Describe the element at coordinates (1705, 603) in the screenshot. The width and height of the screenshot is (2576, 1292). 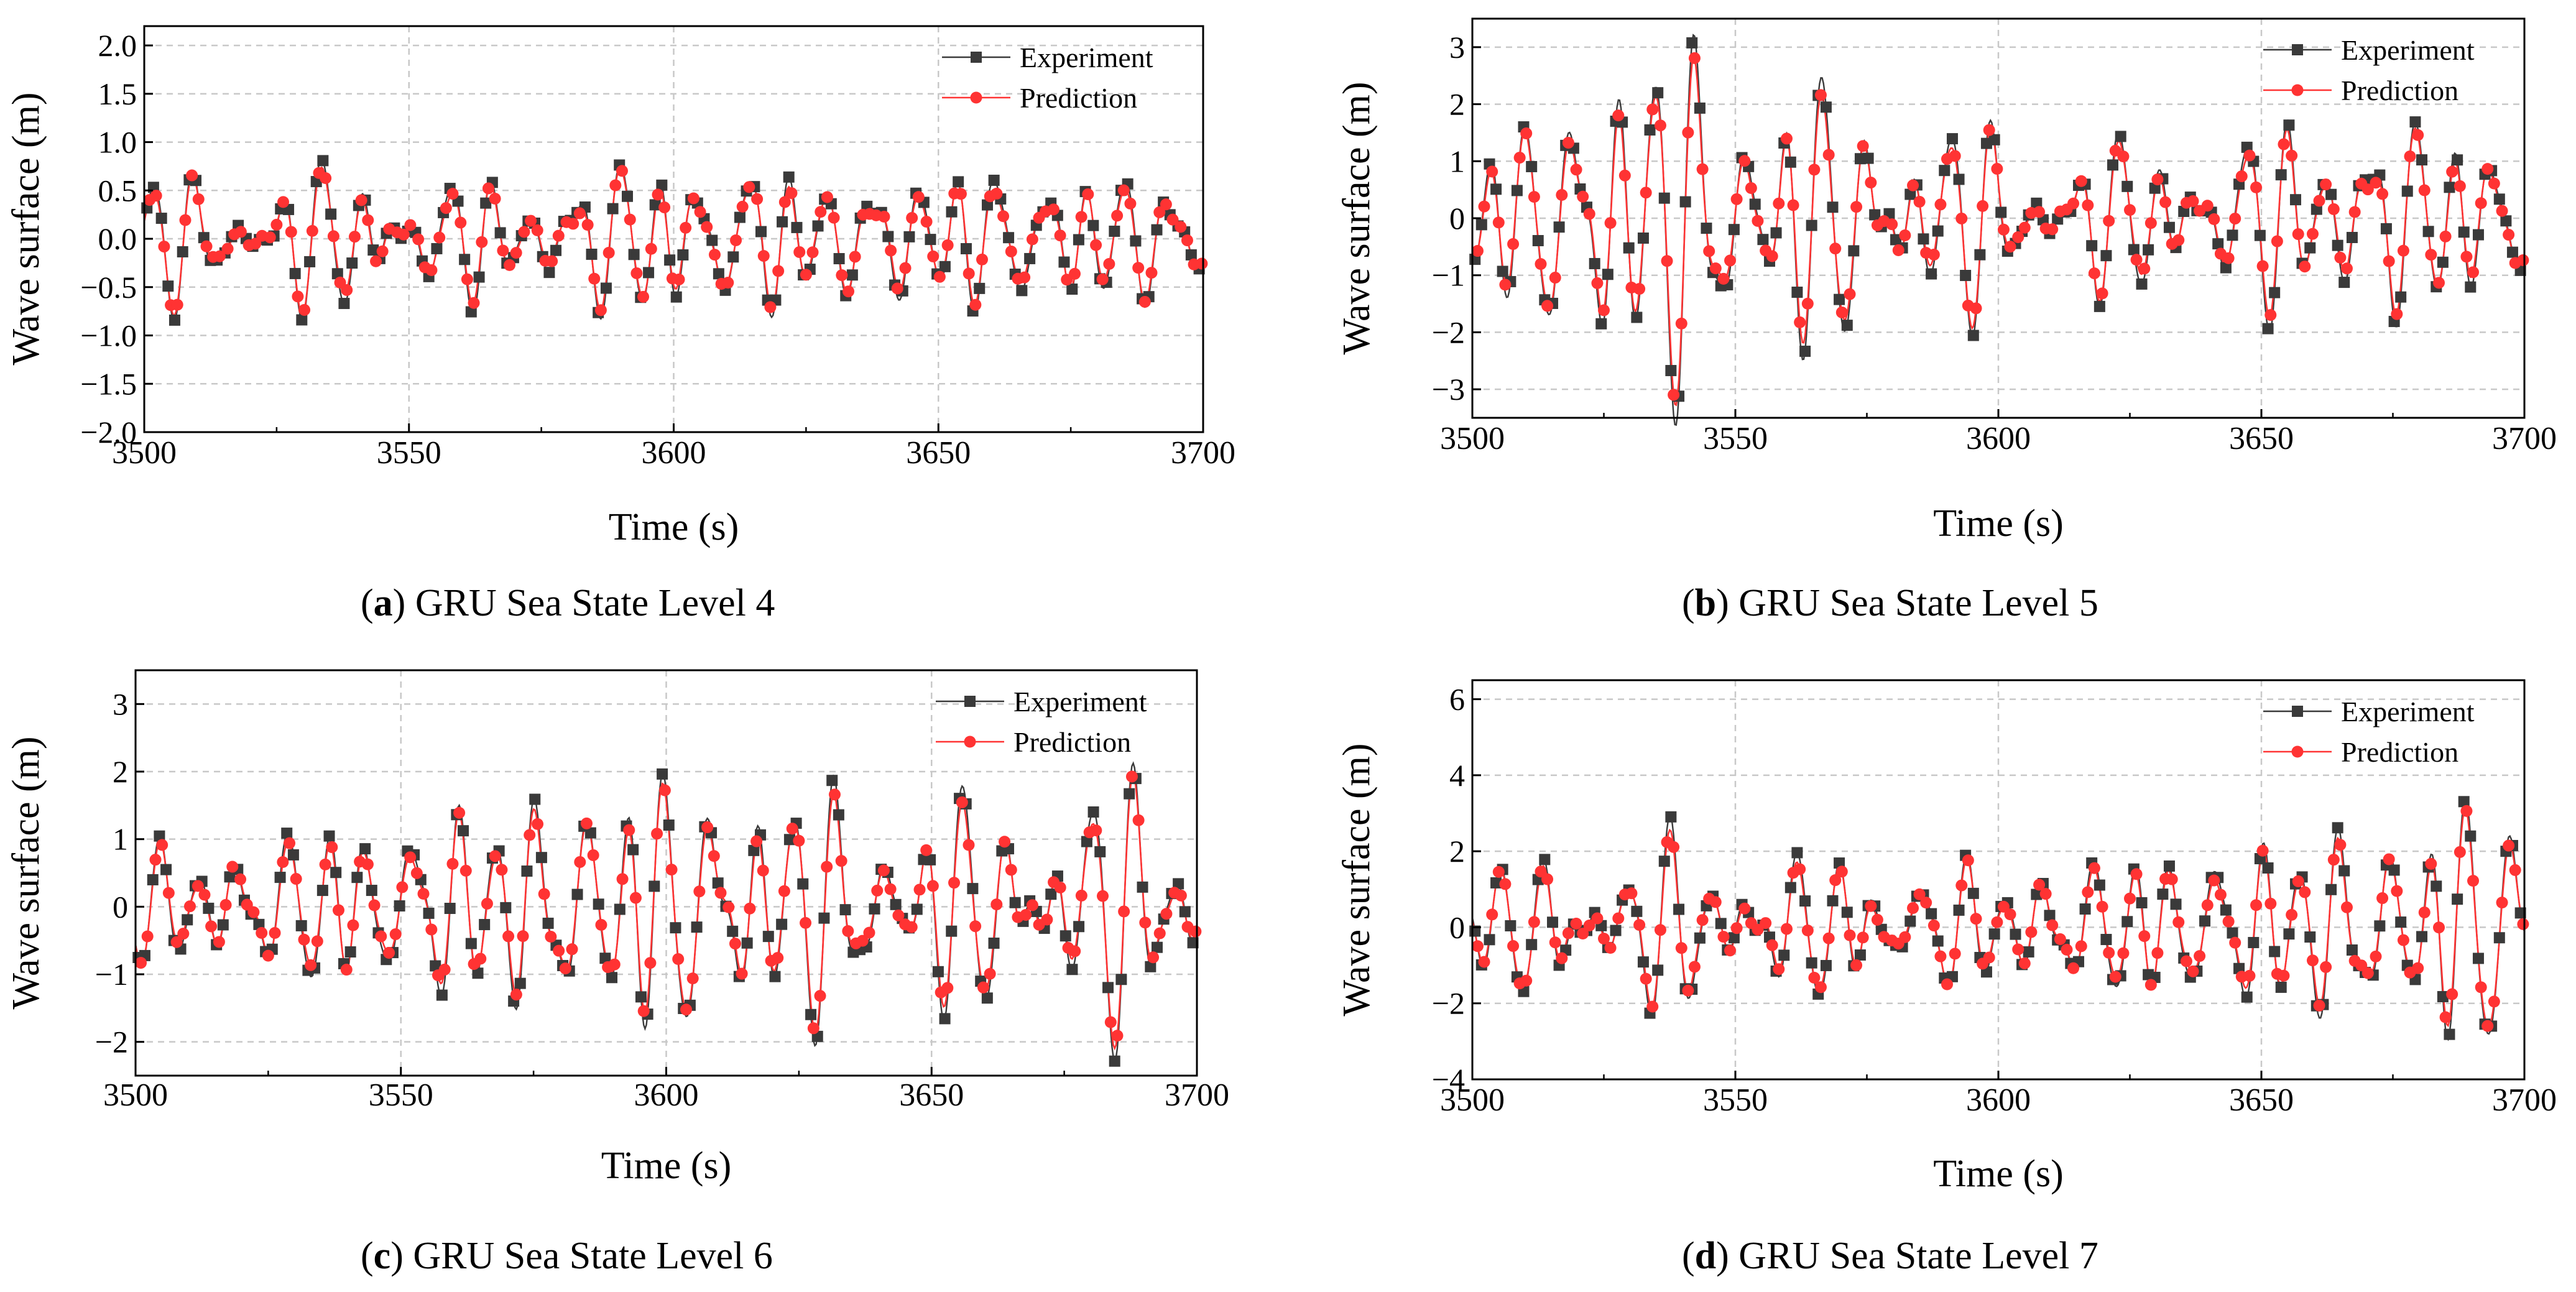
I see `caption-b-letter: b` at that location.